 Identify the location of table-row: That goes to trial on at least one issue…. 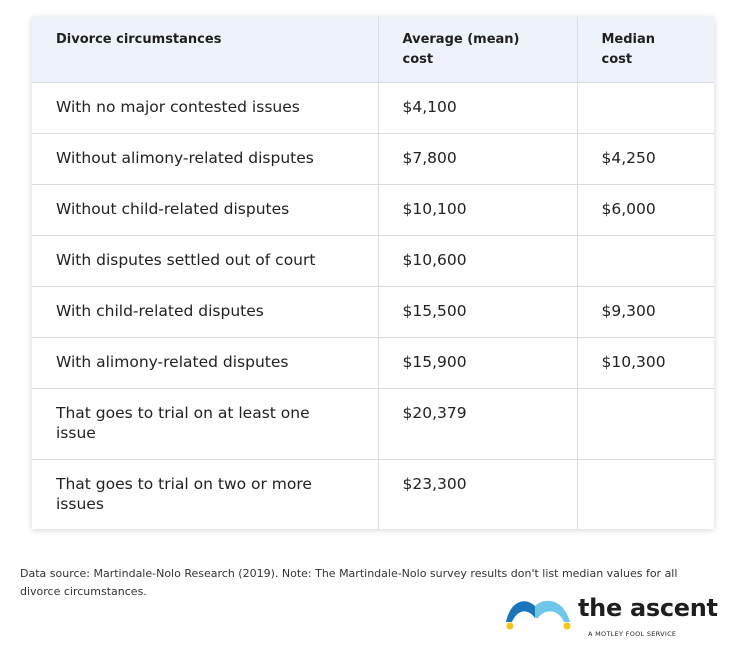
(373, 423).